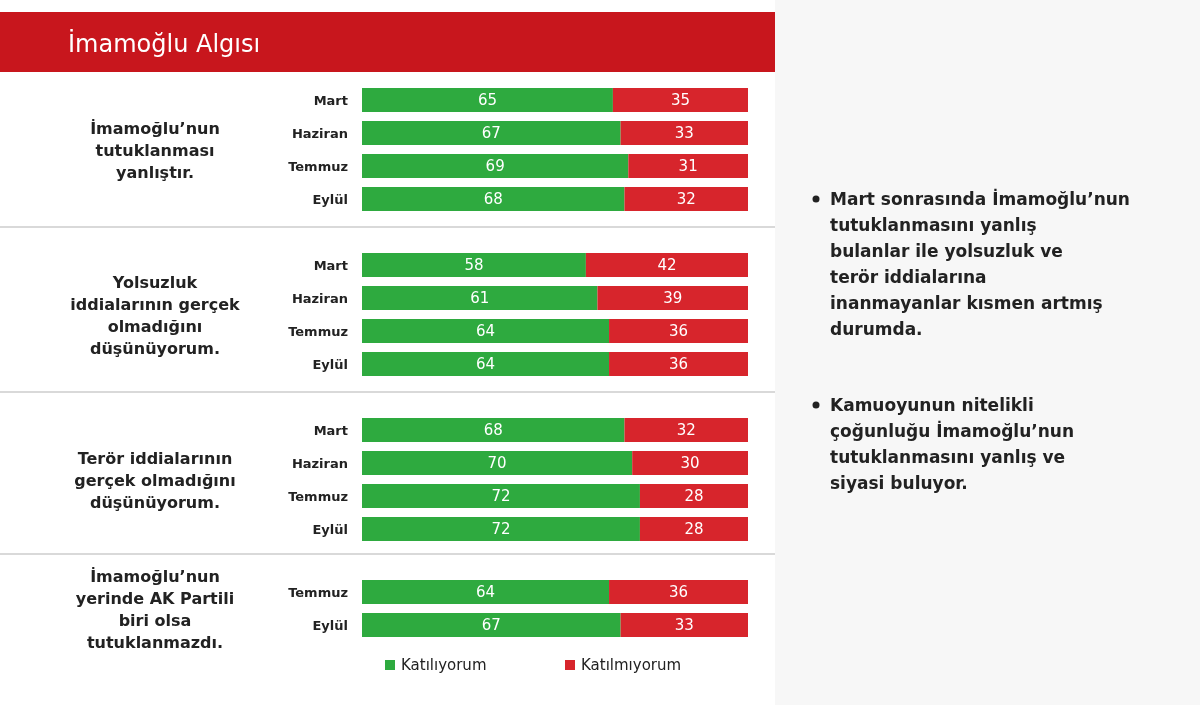 Image resolution: width=1200 pixels, height=705 pixels. What do you see at coordinates (952, 444) in the screenshot?
I see `text: Kamuoyunun nitelikli çoğunluğu İmamoğlu’nun tutuklanmasını yanlış ve siyasi buluyor.` at bounding box center [952, 444].